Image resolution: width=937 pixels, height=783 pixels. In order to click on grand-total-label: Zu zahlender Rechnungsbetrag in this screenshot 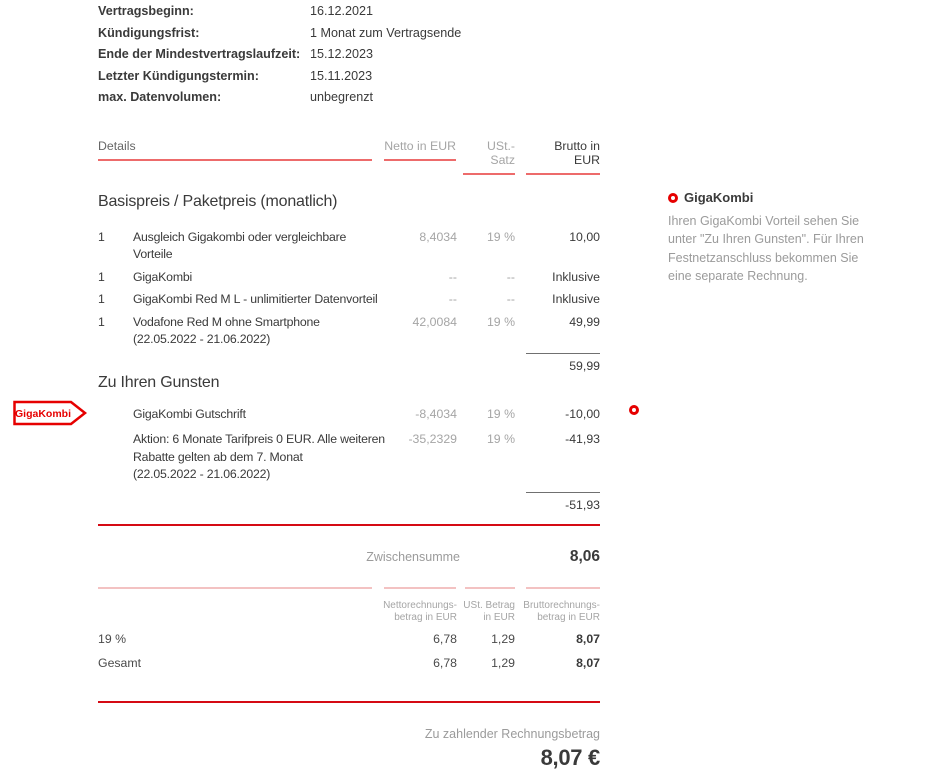, I will do `click(512, 734)`.